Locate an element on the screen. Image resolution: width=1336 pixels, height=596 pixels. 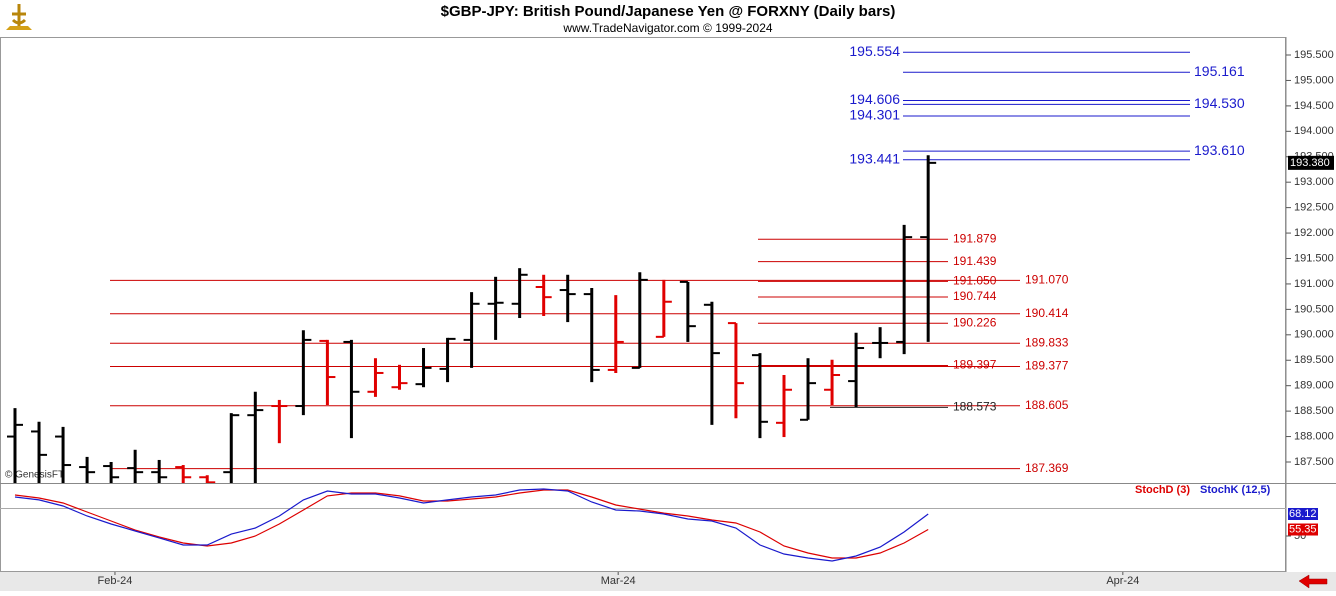
level-label: 189.377 is located at coordinates (1047, 366).